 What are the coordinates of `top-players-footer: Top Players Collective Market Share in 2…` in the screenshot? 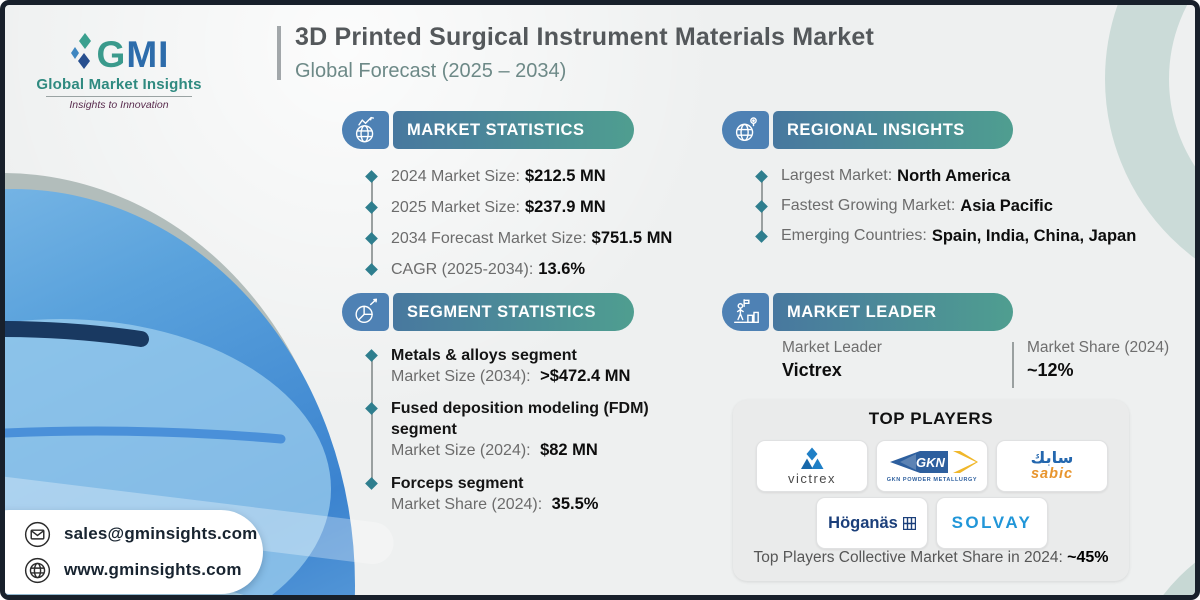 It's located at (931, 557).